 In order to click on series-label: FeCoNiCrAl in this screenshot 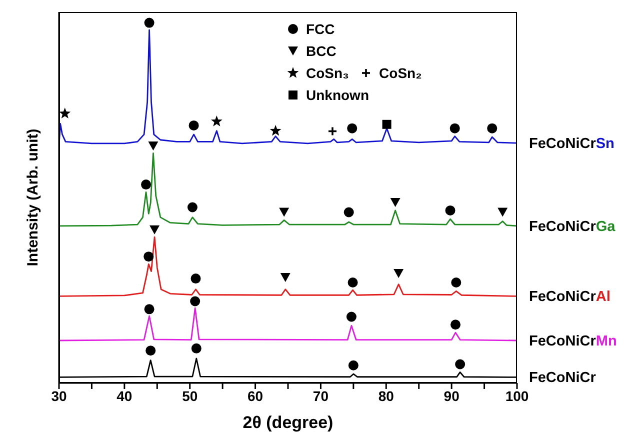, I will do `click(569, 297)`.